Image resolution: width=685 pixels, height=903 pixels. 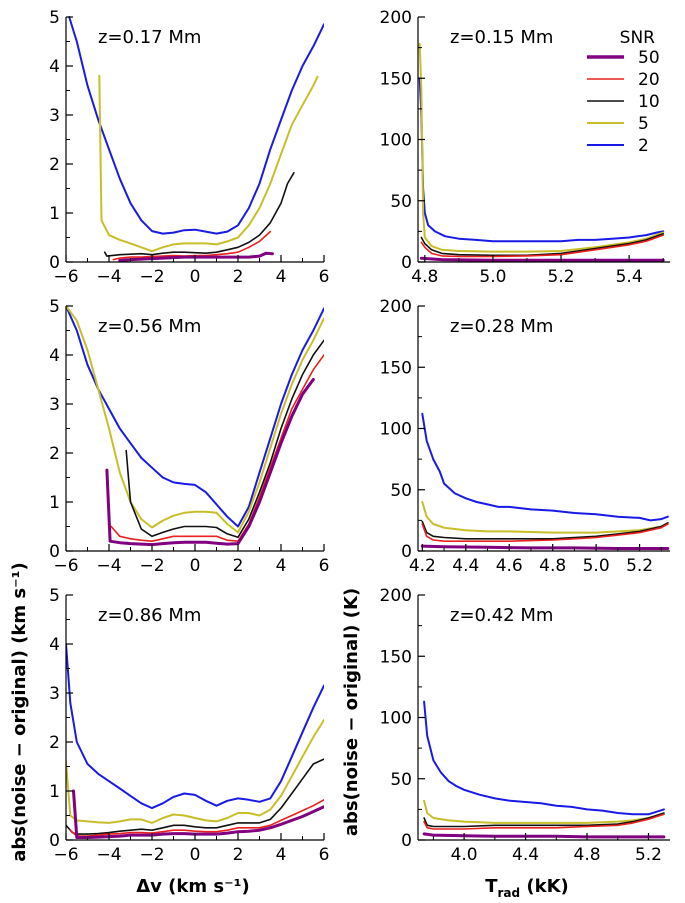 I want to click on x-tick-label: 4.4, so click(x=525, y=855).